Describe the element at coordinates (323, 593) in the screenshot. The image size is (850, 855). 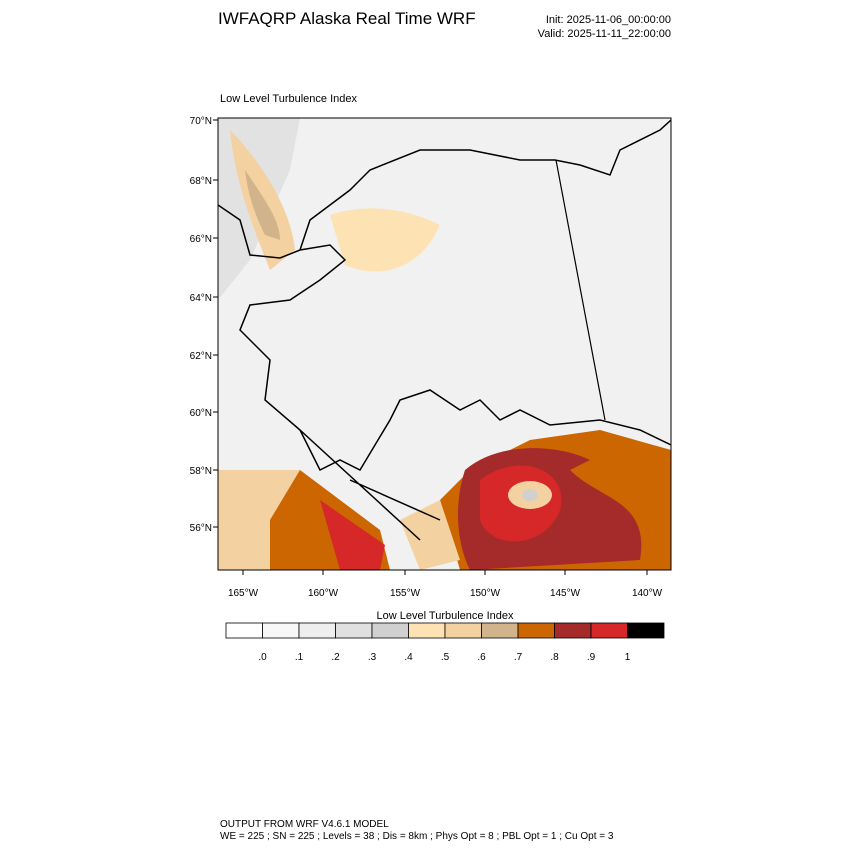
I see `lon-label: 160°W` at that location.